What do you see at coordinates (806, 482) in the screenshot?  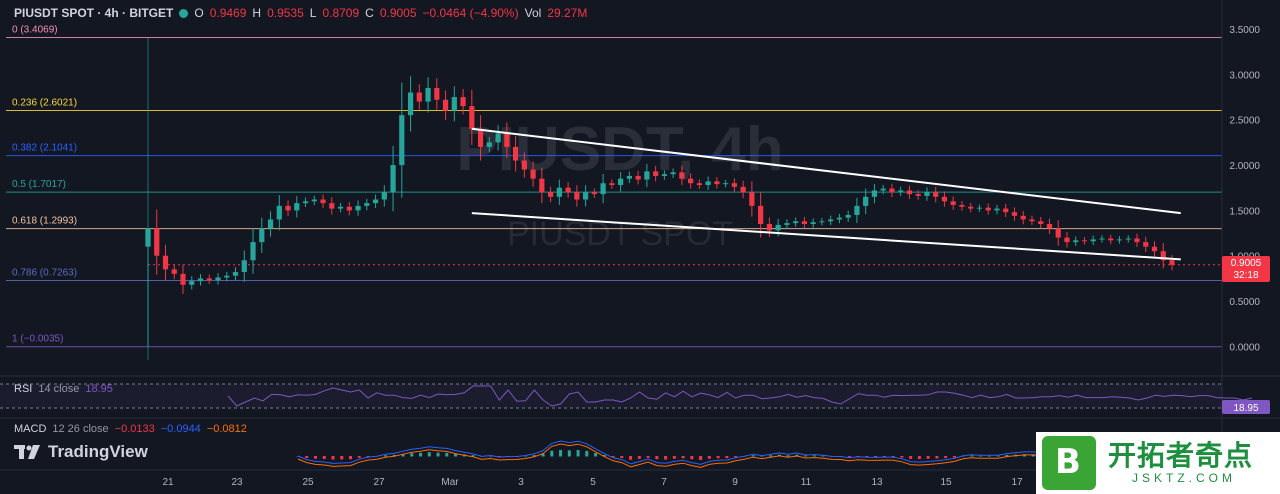 I see `time-tick-label: 11` at bounding box center [806, 482].